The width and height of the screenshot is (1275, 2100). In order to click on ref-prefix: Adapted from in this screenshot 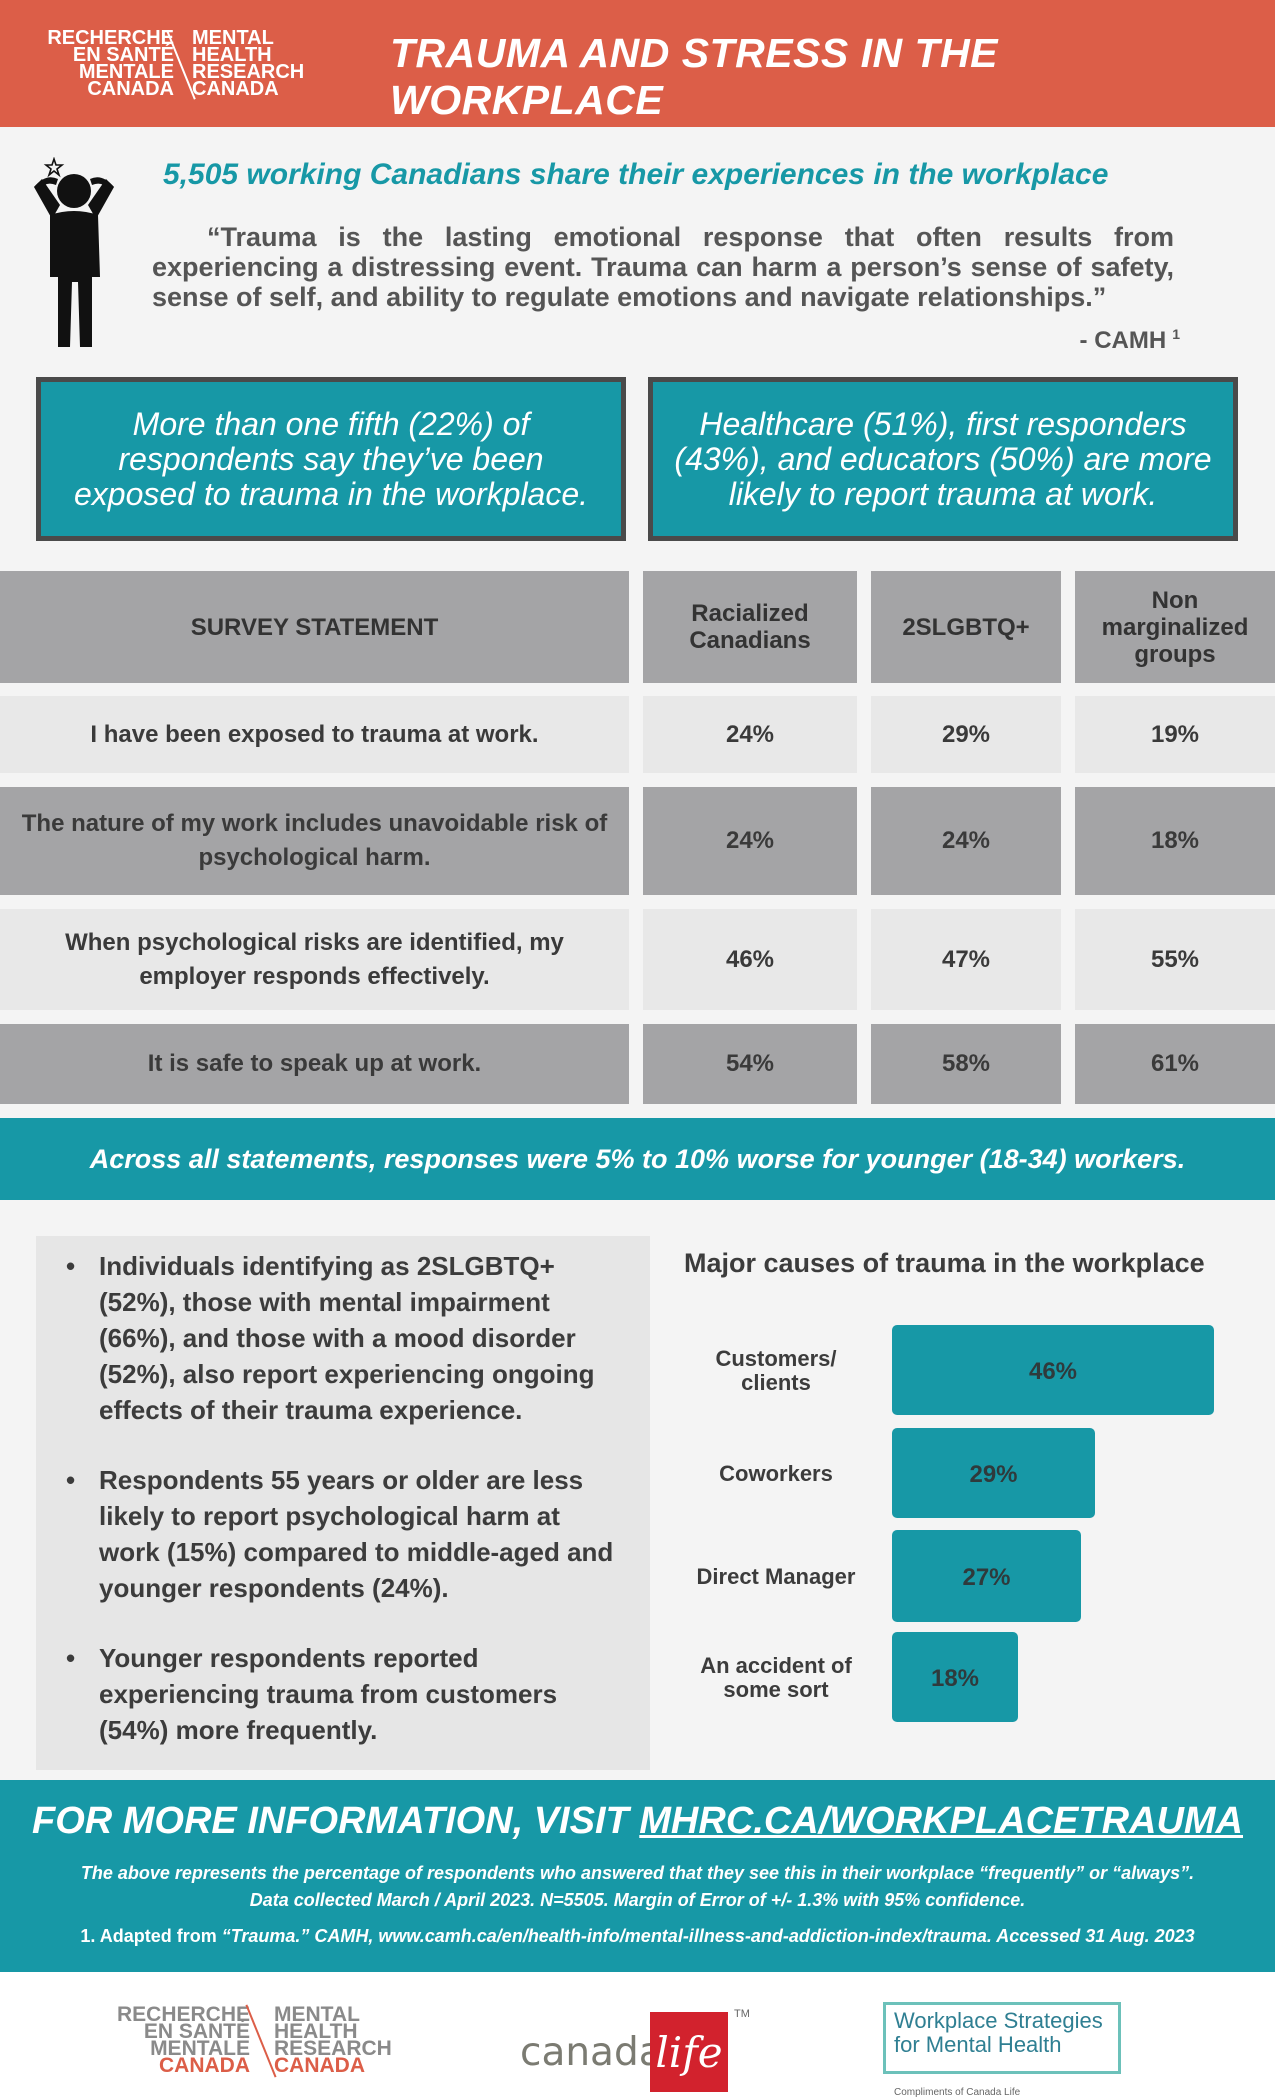, I will do `click(158, 1936)`.